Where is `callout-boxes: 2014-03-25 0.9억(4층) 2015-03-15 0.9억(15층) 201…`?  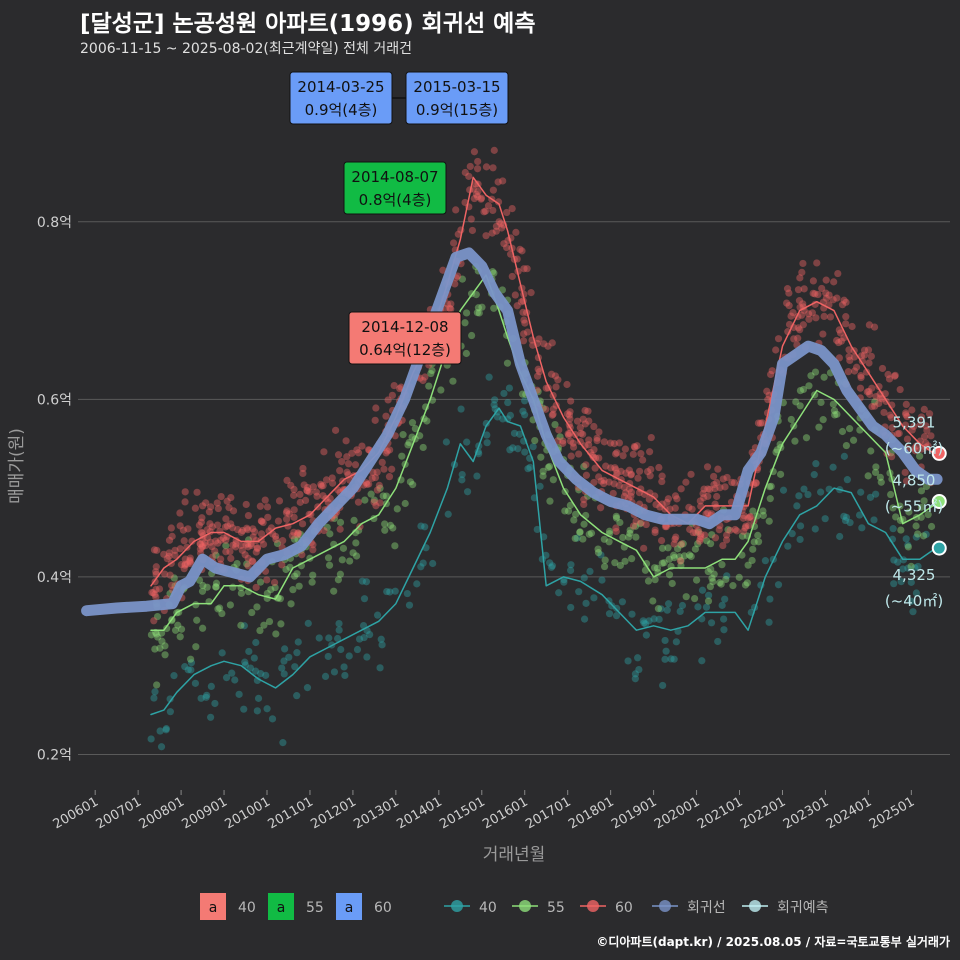
callout-boxes: 2014-03-25 0.9억(4층) 2015-03-15 0.9억(15층) 201… is located at coordinates (399, 218).